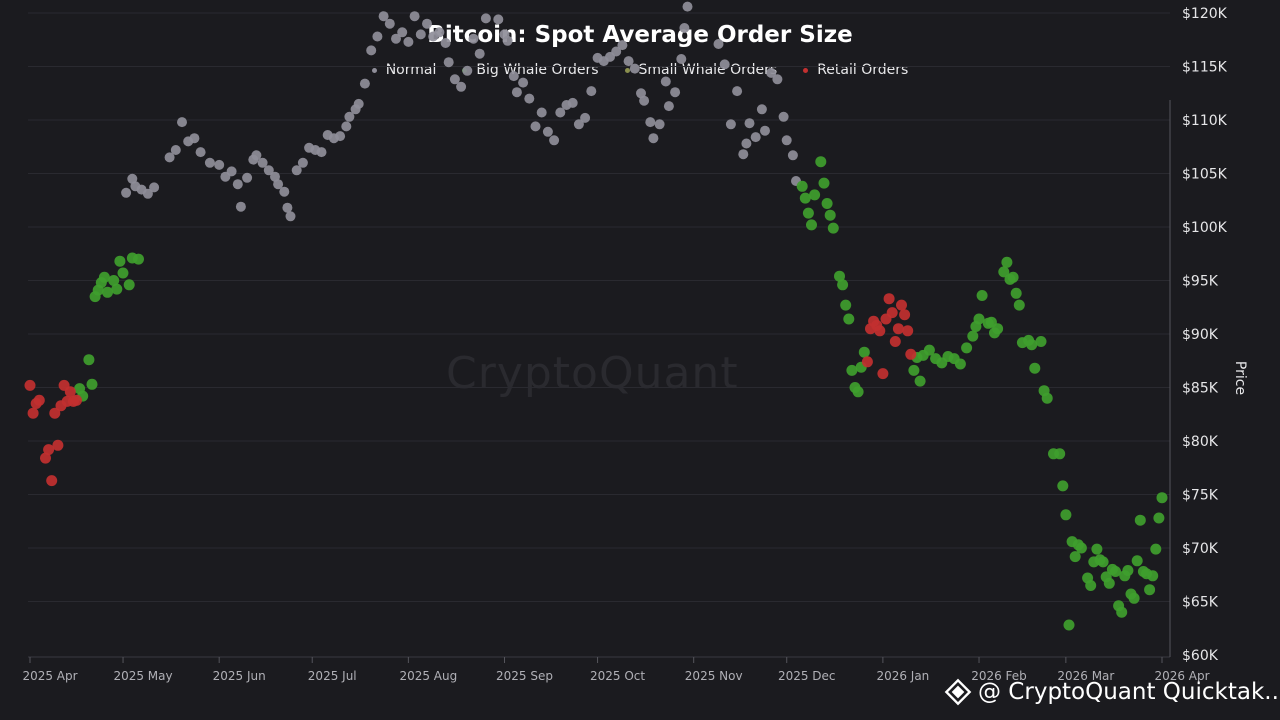 The height and width of the screenshot is (720, 1280). What do you see at coordinates (627, 70) in the screenshot?
I see `legend-dot-small-whale` at bounding box center [627, 70].